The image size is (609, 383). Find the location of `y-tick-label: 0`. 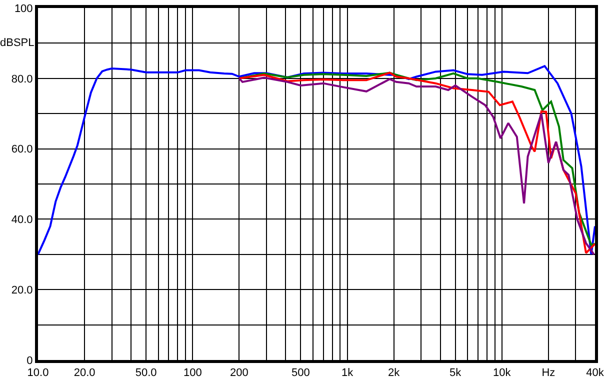

y-tick-label: 0 is located at coordinates (29, 360).